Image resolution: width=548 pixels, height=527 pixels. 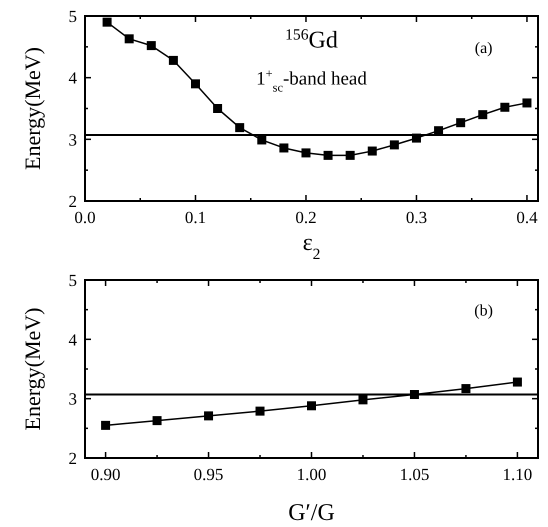 What do you see at coordinates (483, 311) in the screenshot?
I see `annotation: (b)` at bounding box center [483, 311].